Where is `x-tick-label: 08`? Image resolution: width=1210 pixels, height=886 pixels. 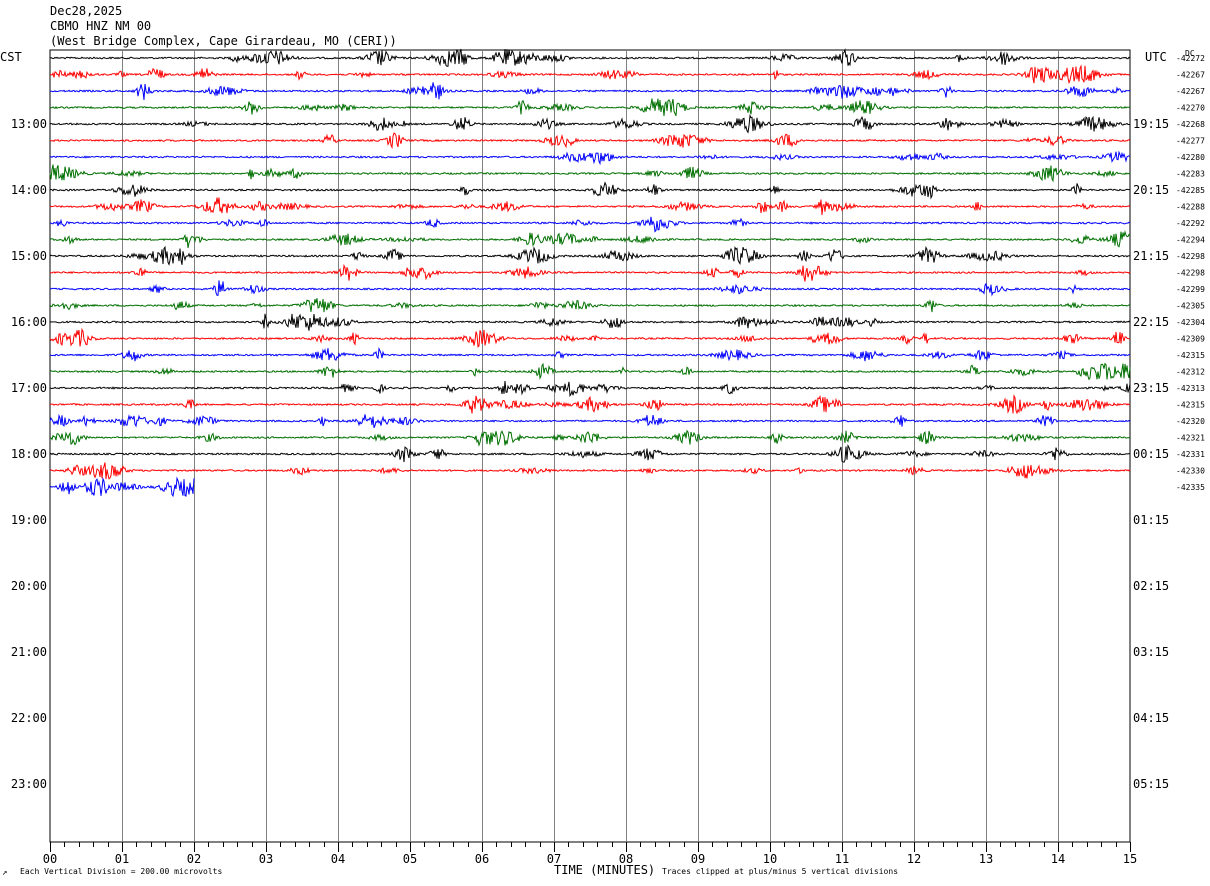 x-tick-label: 08 is located at coordinates (626, 859).